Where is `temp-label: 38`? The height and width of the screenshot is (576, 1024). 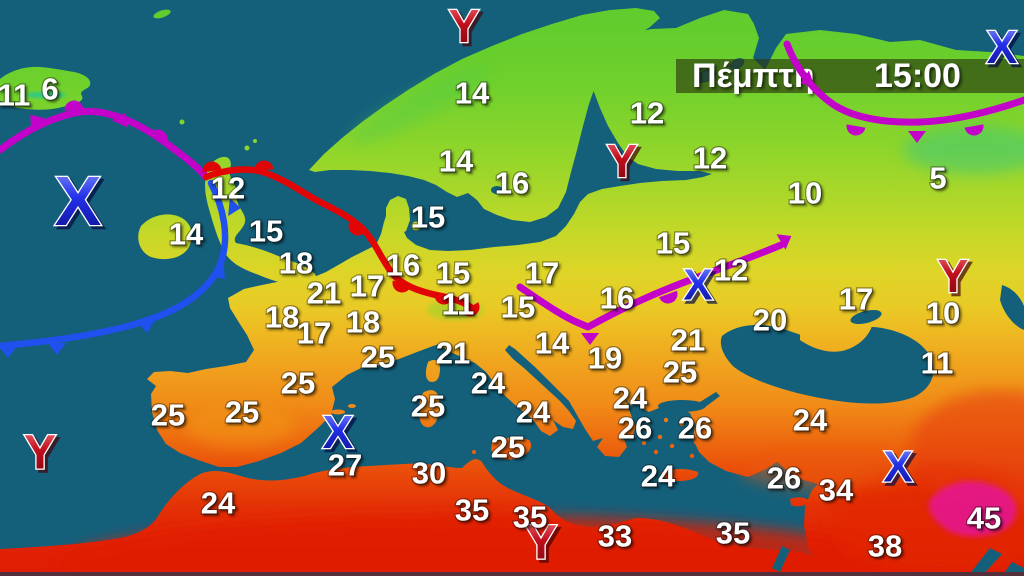
temp-label: 38 is located at coordinates (885, 546).